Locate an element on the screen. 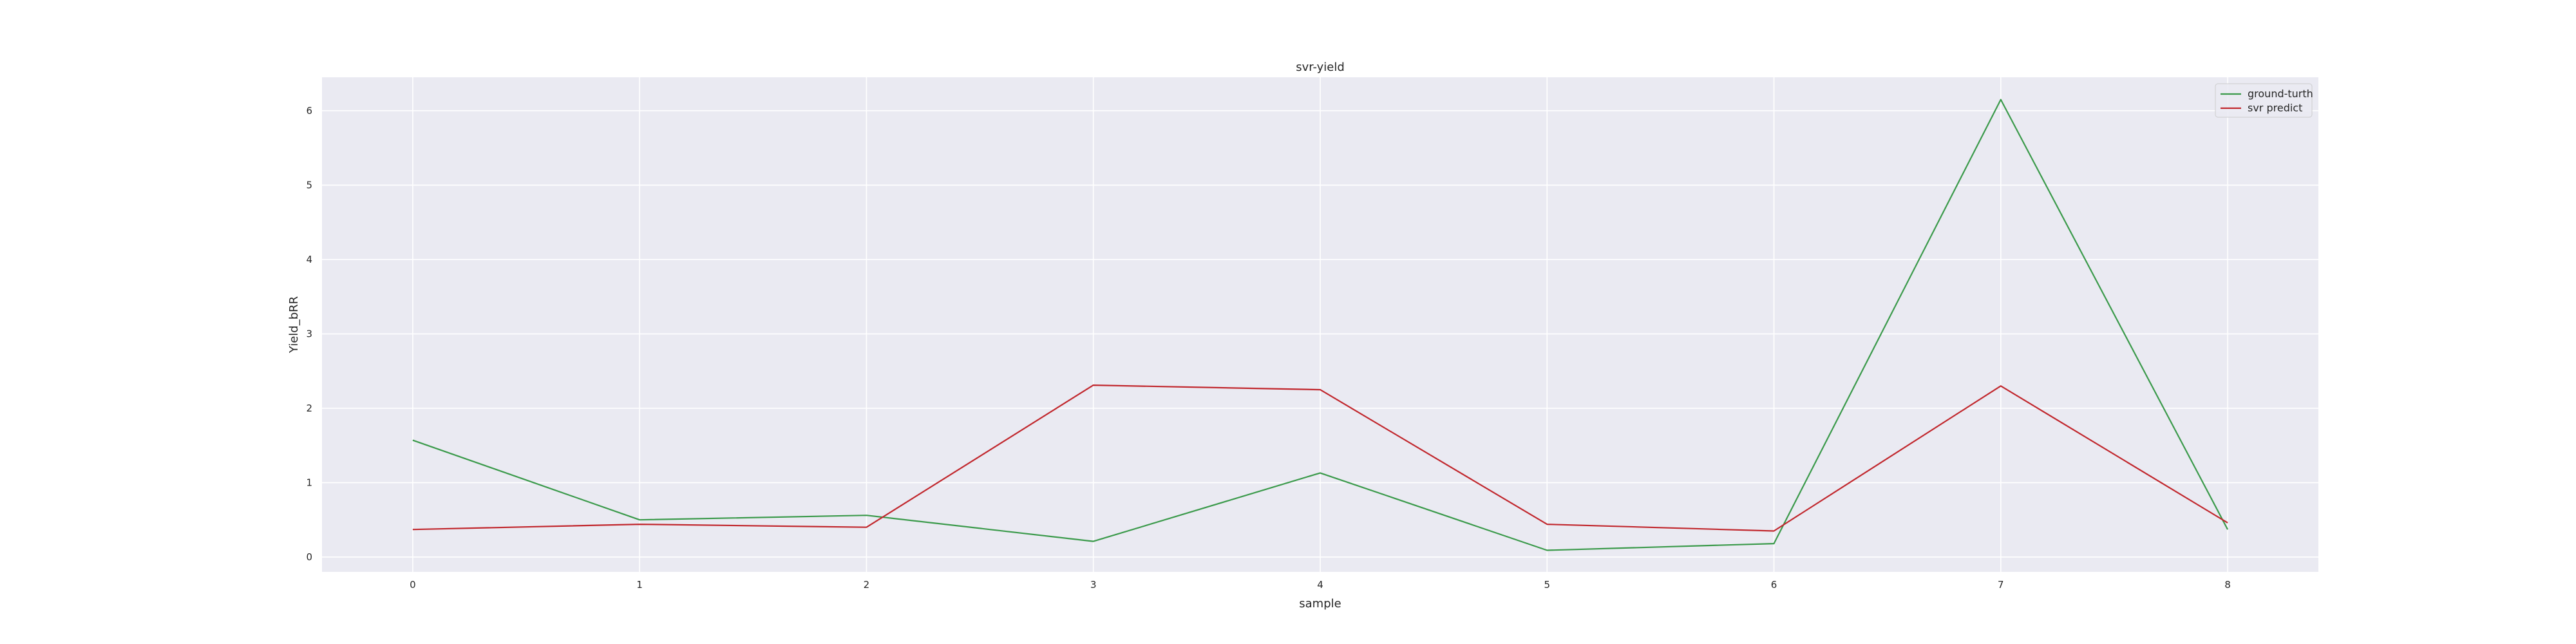 This screenshot has height=644, width=2576. x-tick-label: 7 is located at coordinates (2001, 585).